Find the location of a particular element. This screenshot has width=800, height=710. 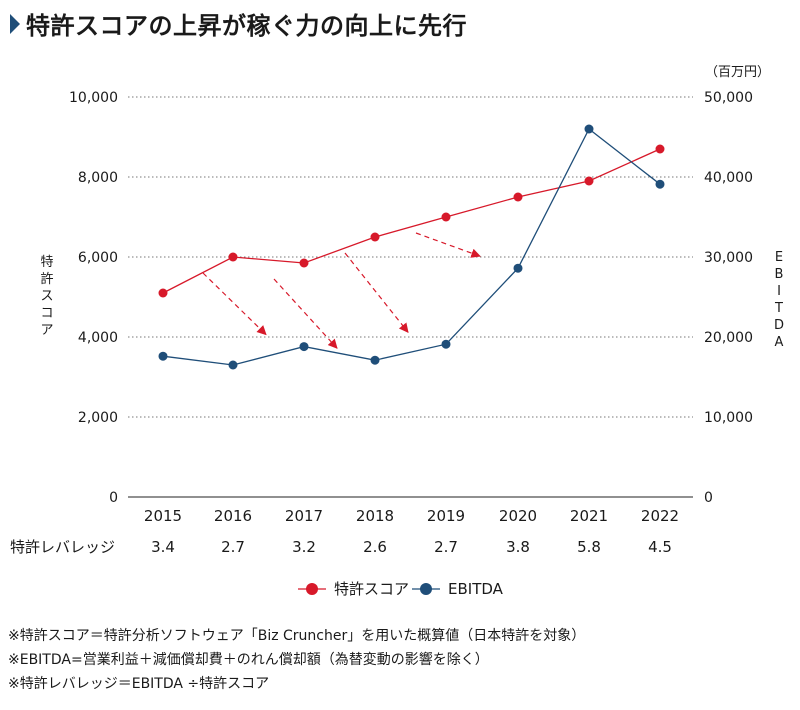

right-axis-label-char: D is located at coordinates (779, 325).